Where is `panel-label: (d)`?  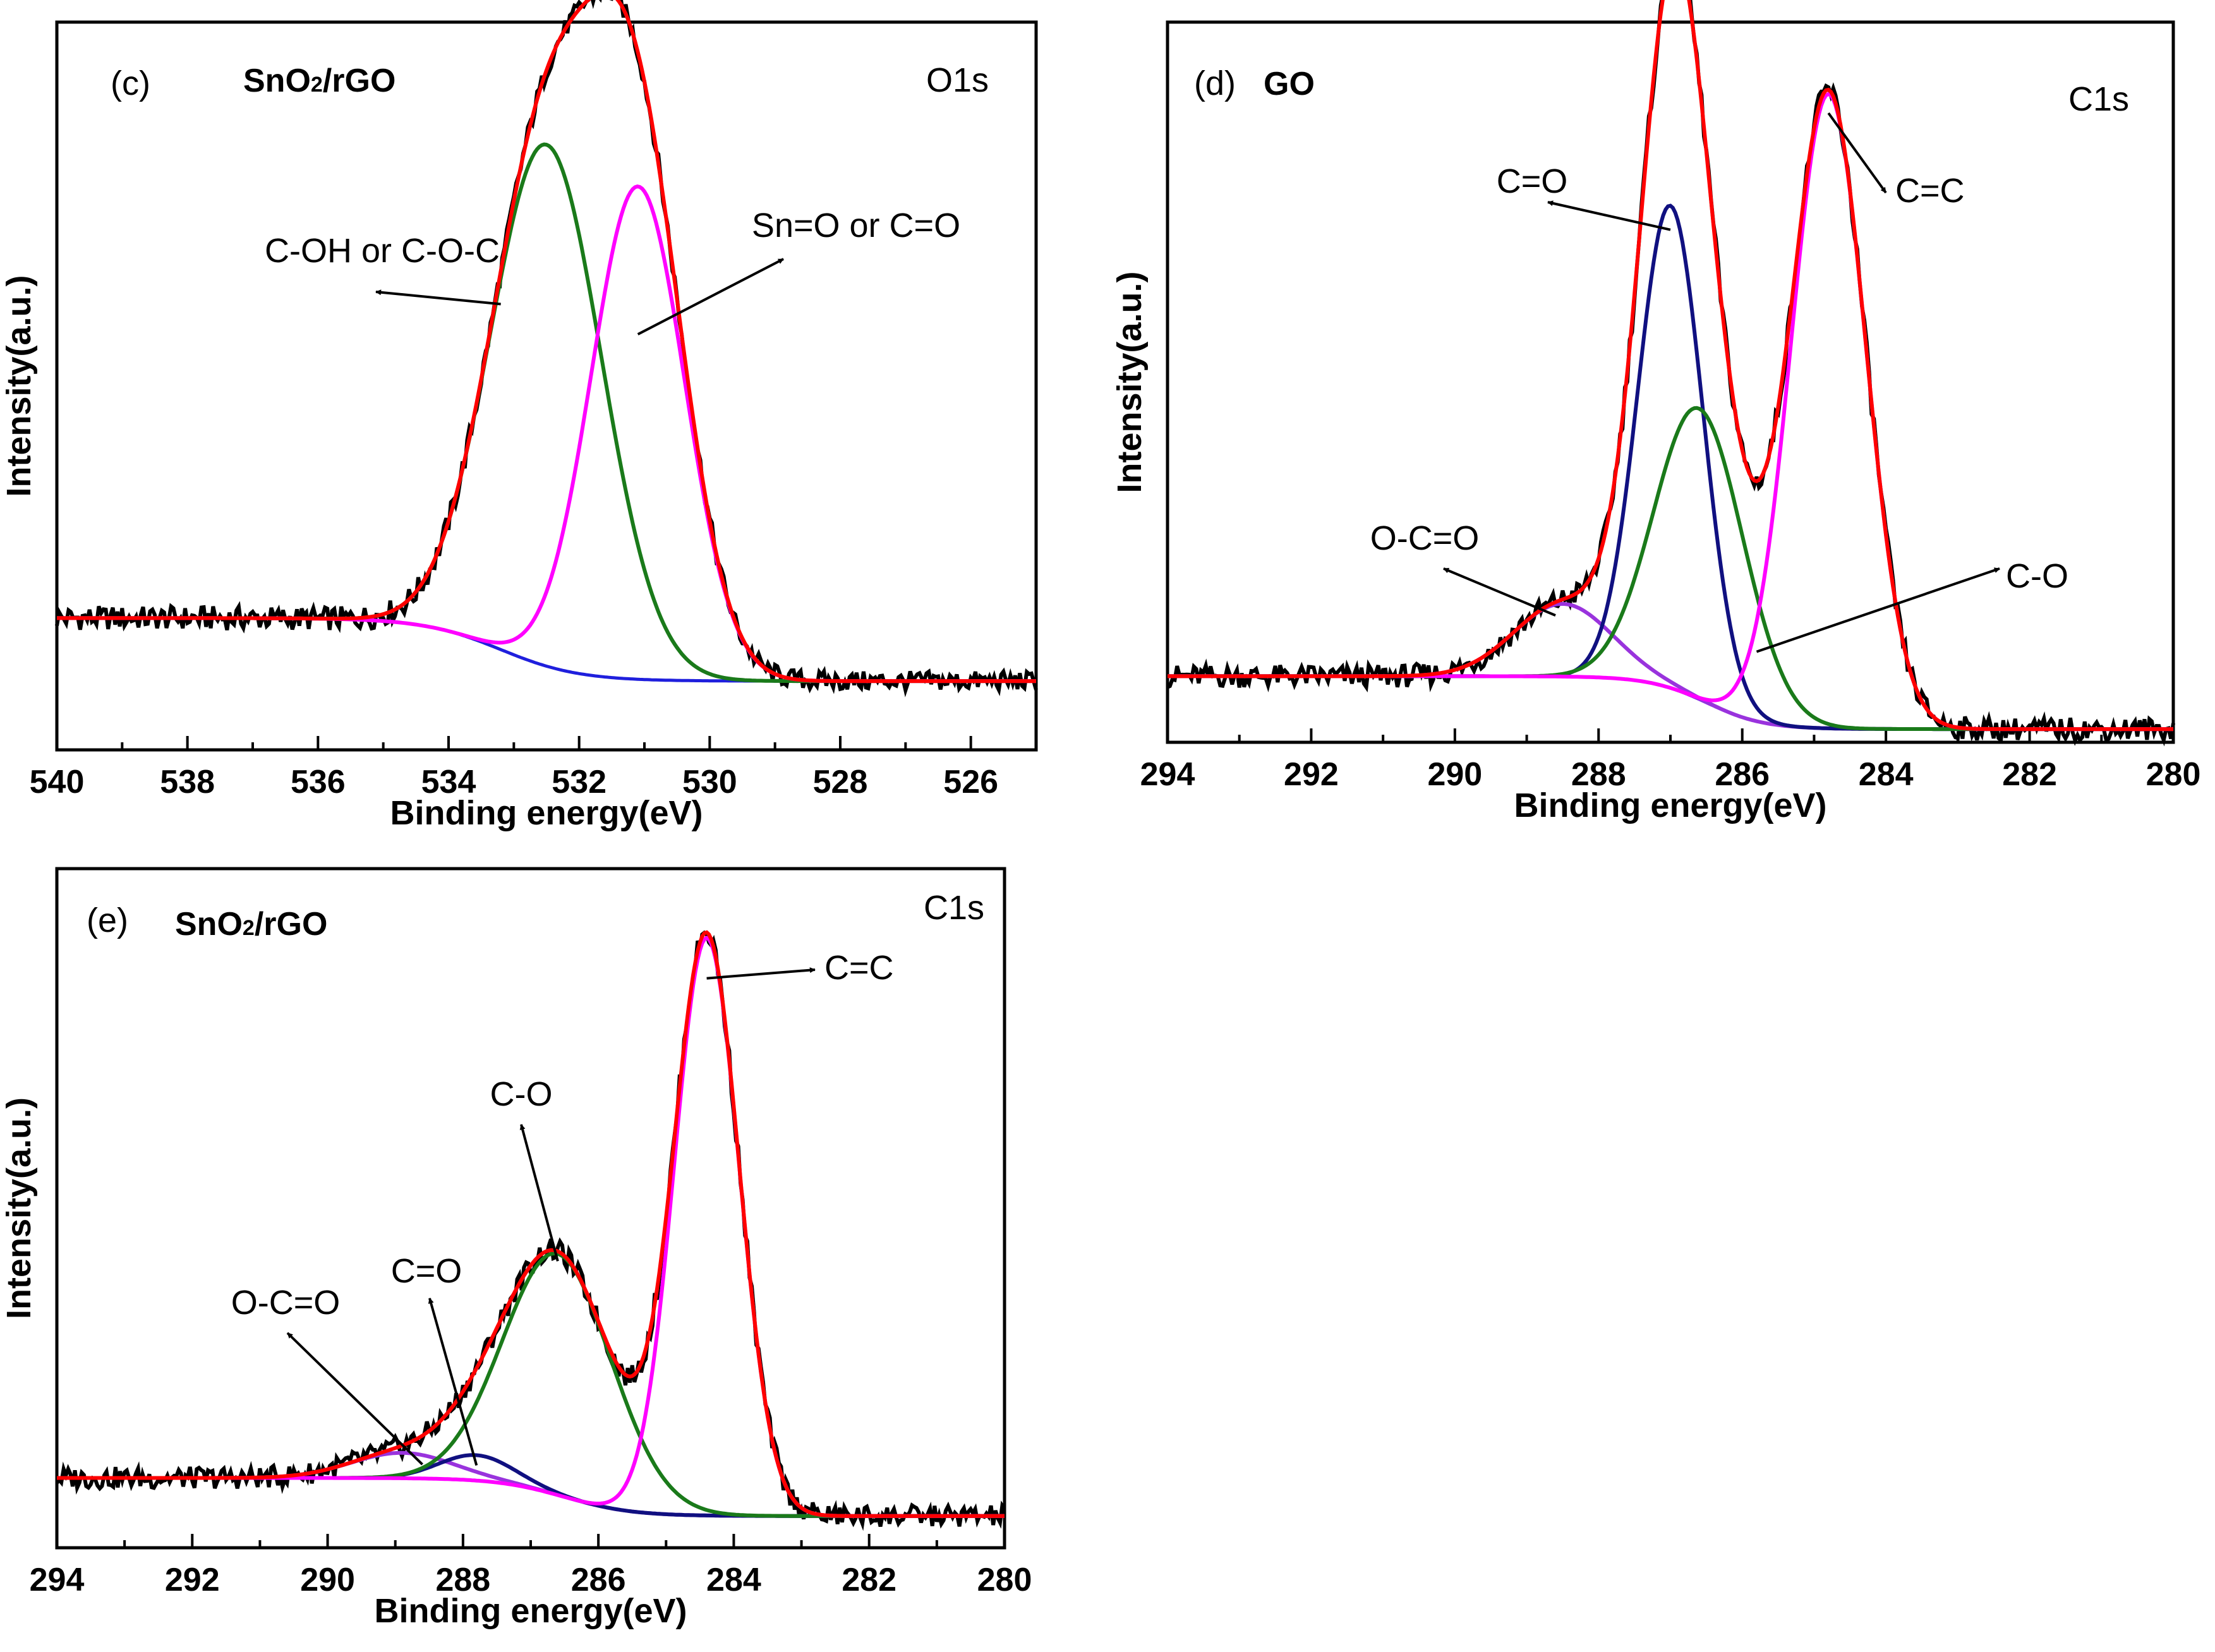 panel-label: (d) is located at coordinates (1215, 83).